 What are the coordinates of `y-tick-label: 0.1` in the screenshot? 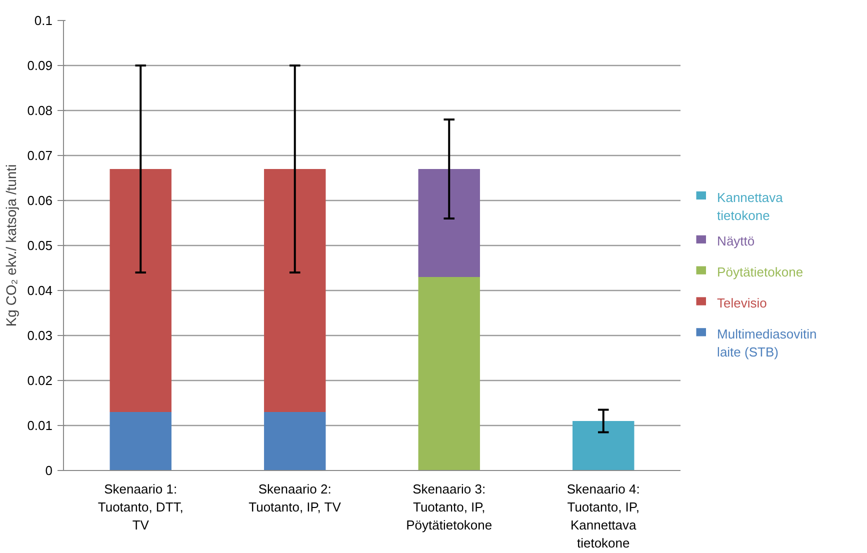 It's located at (43, 20).